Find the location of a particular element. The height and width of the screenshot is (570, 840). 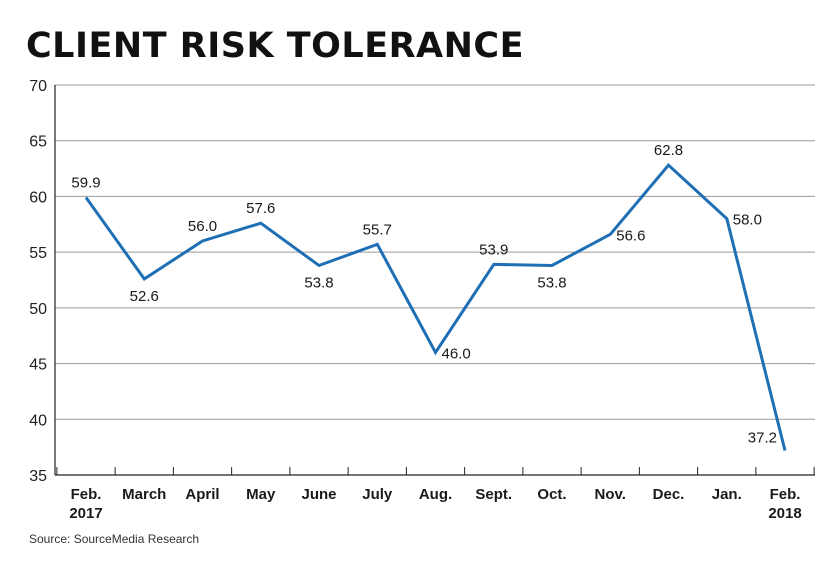

x-tick-label: Nov. is located at coordinates (610, 494).